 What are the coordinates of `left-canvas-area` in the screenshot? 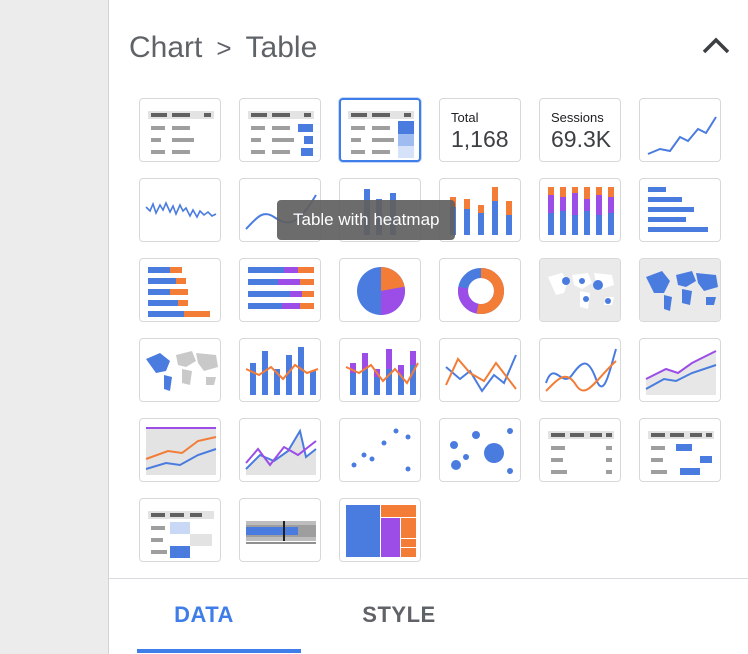 It's located at (54, 327).